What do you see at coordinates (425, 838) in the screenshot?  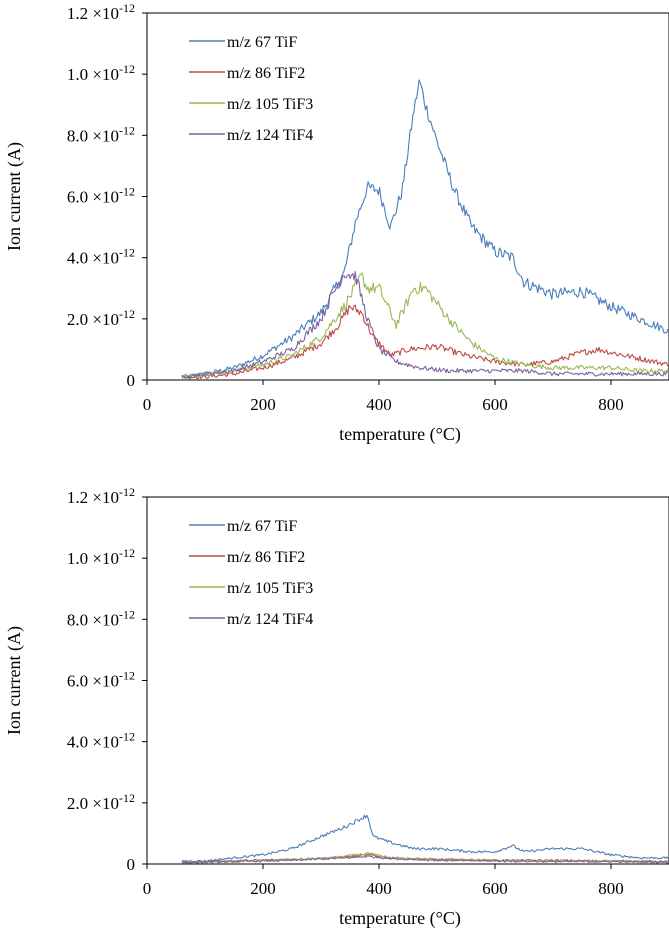 I see `series-line-m-z-67-tif` at bounding box center [425, 838].